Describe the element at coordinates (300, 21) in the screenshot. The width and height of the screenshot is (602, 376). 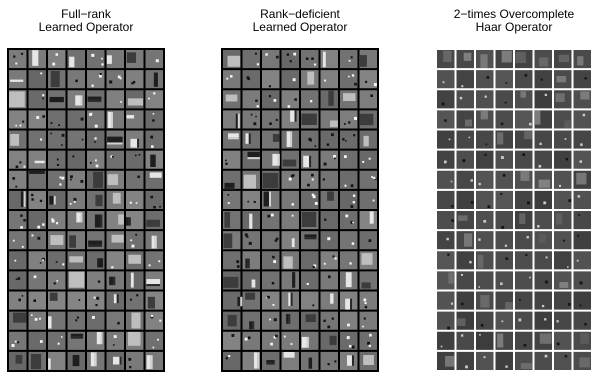
I see `panel-title: Rank−deficient Learned Operator` at that location.